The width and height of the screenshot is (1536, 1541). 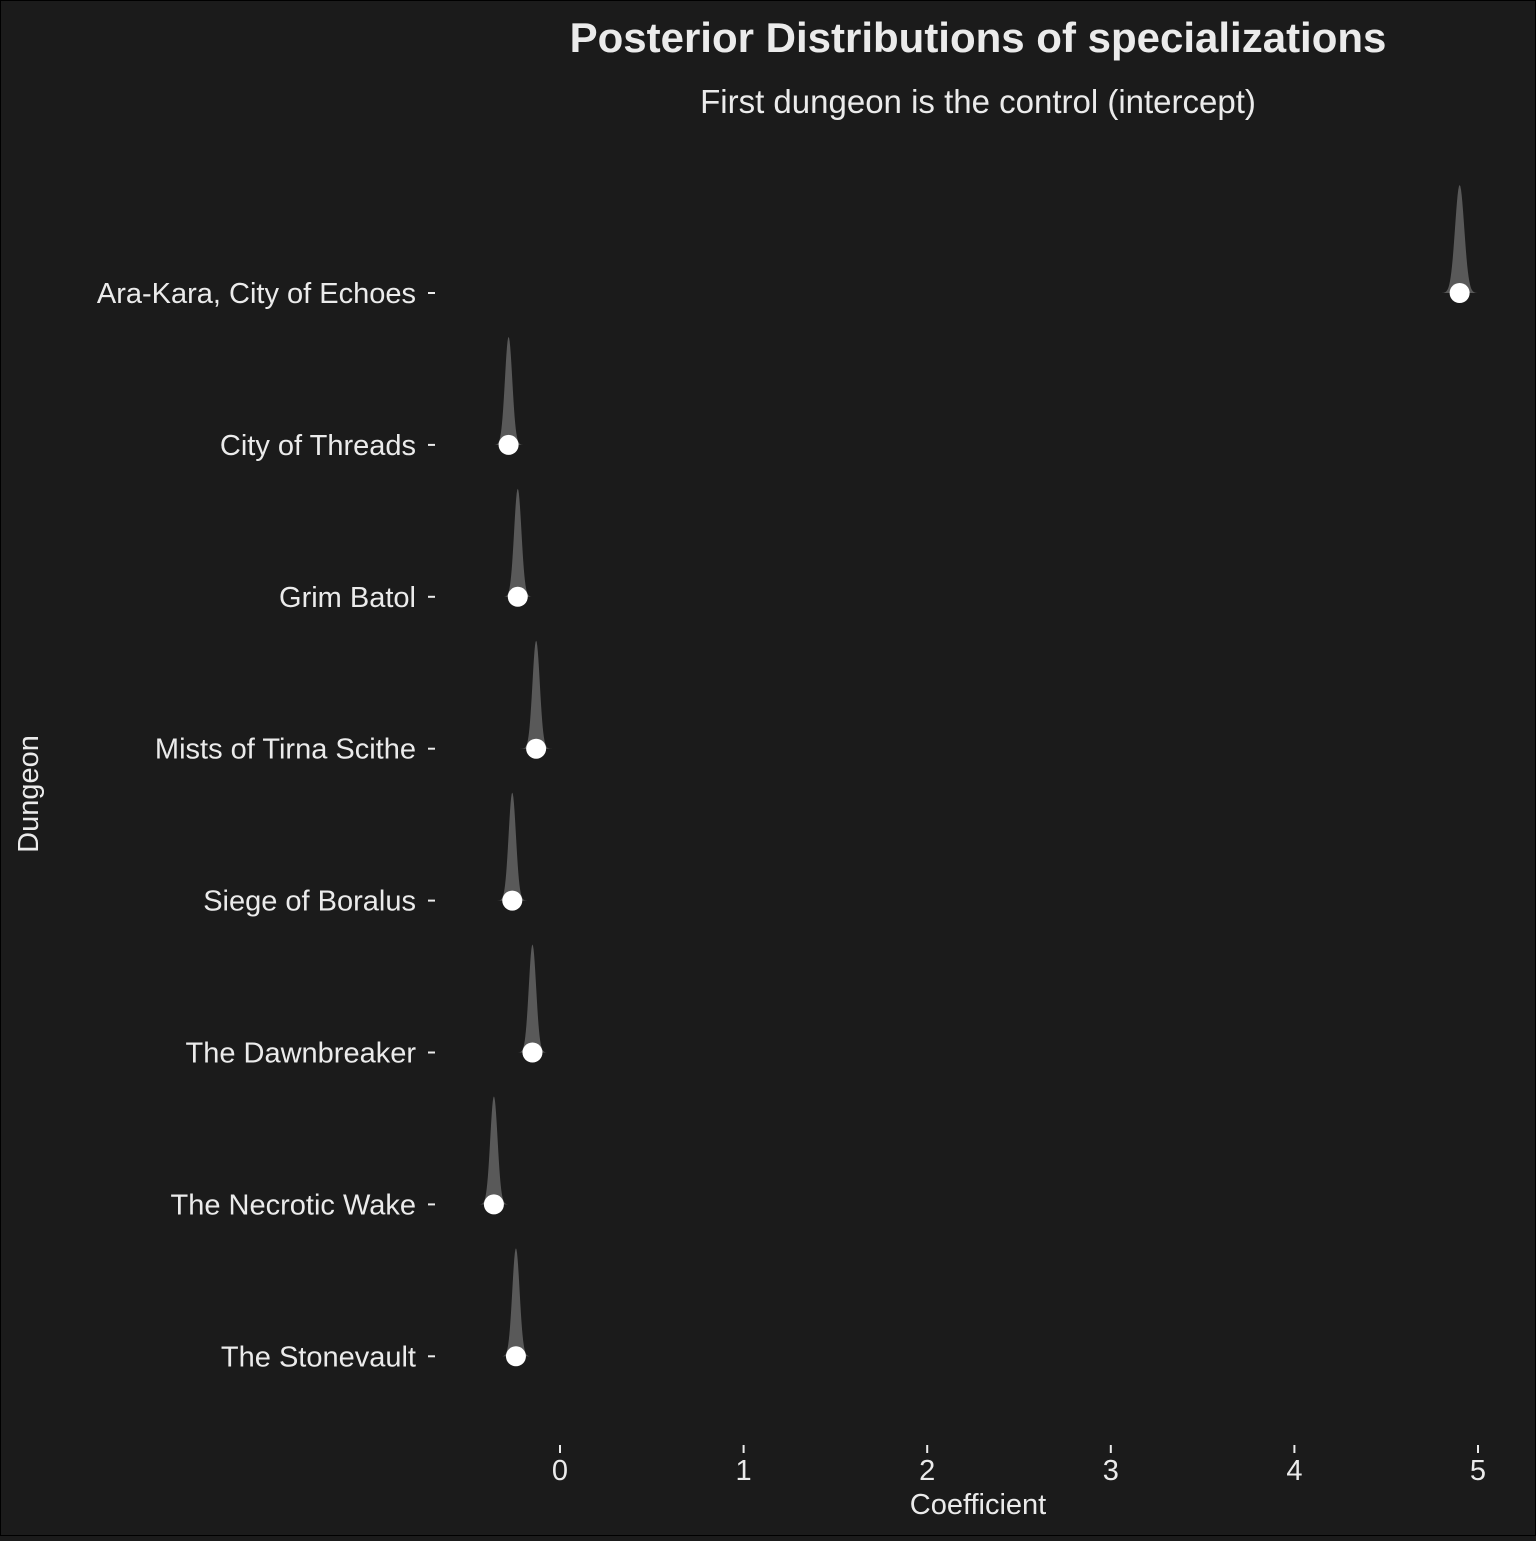 What do you see at coordinates (347, 598) in the screenshot?
I see `y-tick-label: Grim Batol` at bounding box center [347, 598].